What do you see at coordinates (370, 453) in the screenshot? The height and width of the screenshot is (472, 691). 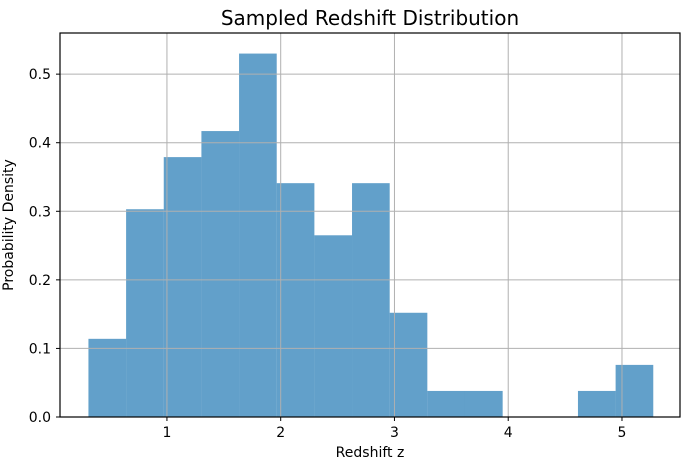 I see `x-axis-label: Redshift z` at bounding box center [370, 453].